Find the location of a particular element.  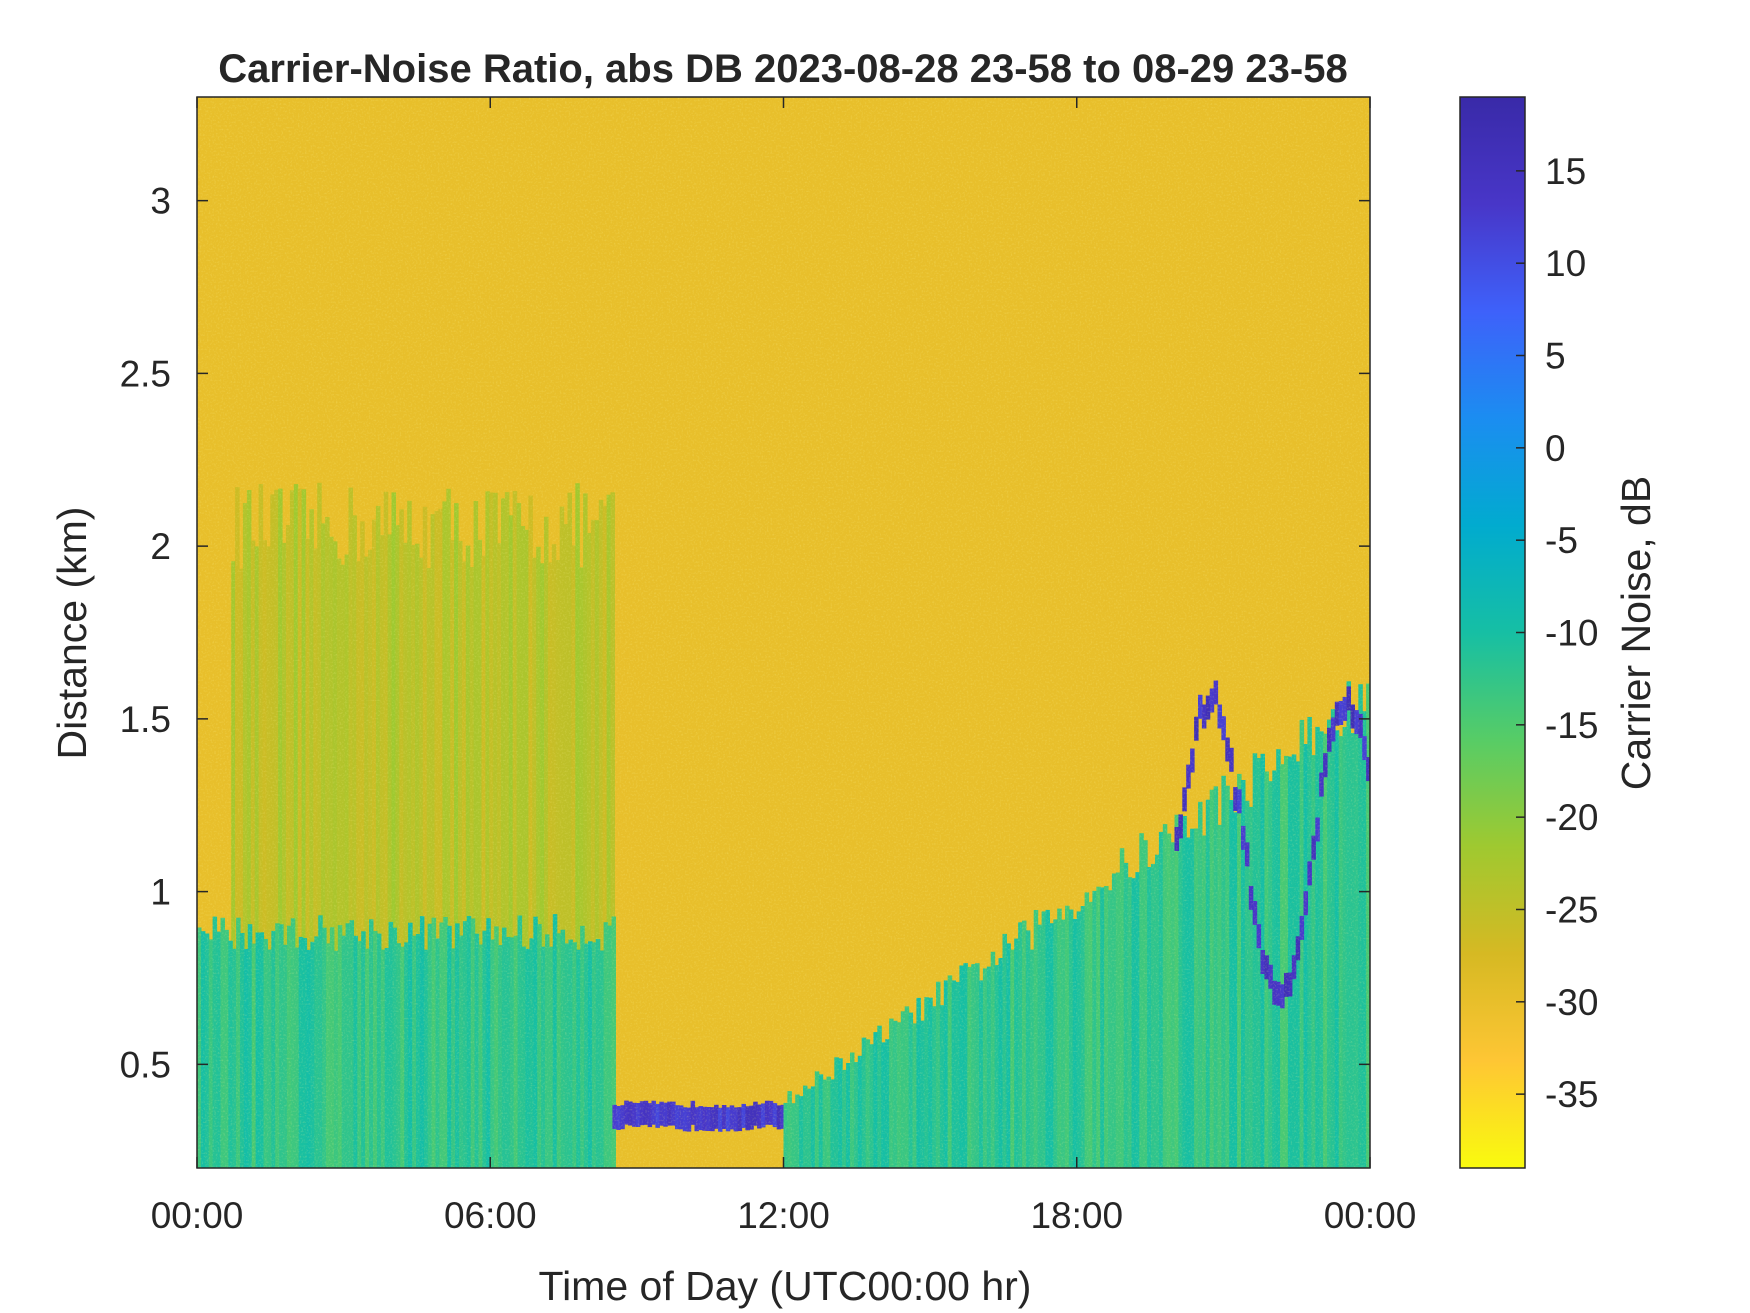

y-tick-label: 1 is located at coordinates (160, 892).